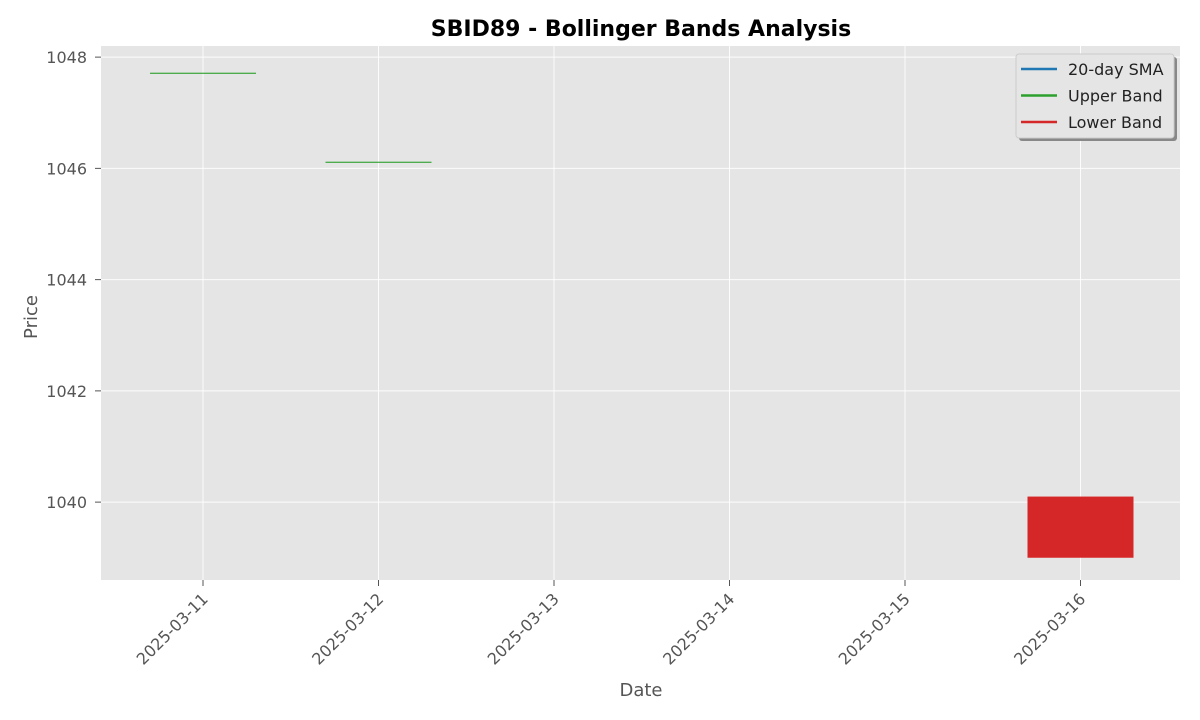 This screenshot has height=720, width=1200. Describe the element at coordinates (874, 628) in the screenshot. I see `x-tick-label: 2025-03-15` at that location.